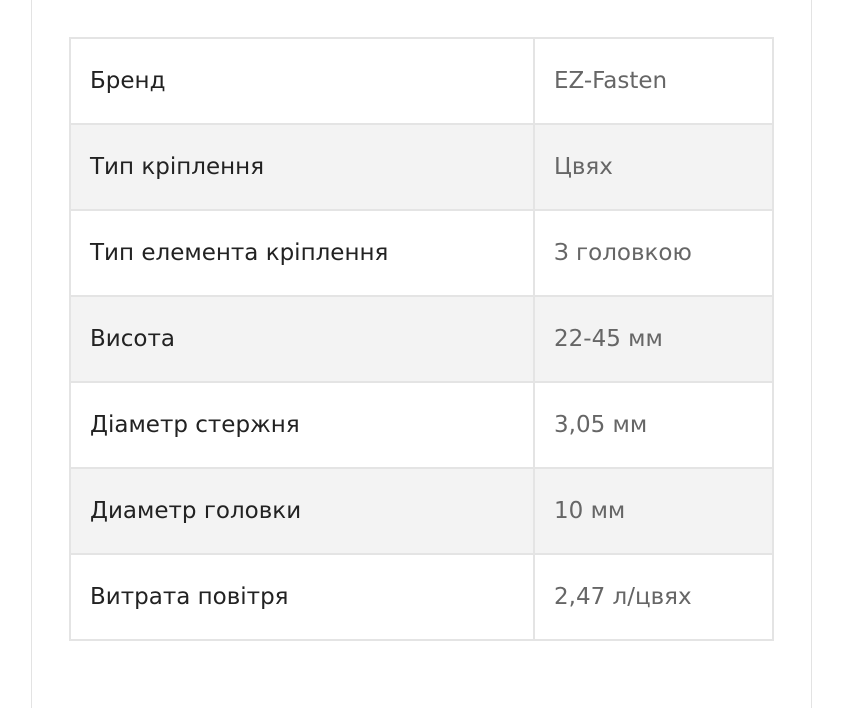 Image resolution: width=843 pixels, height=708 pixels. I want to click on spec-label: Висота, so click(302, 339).